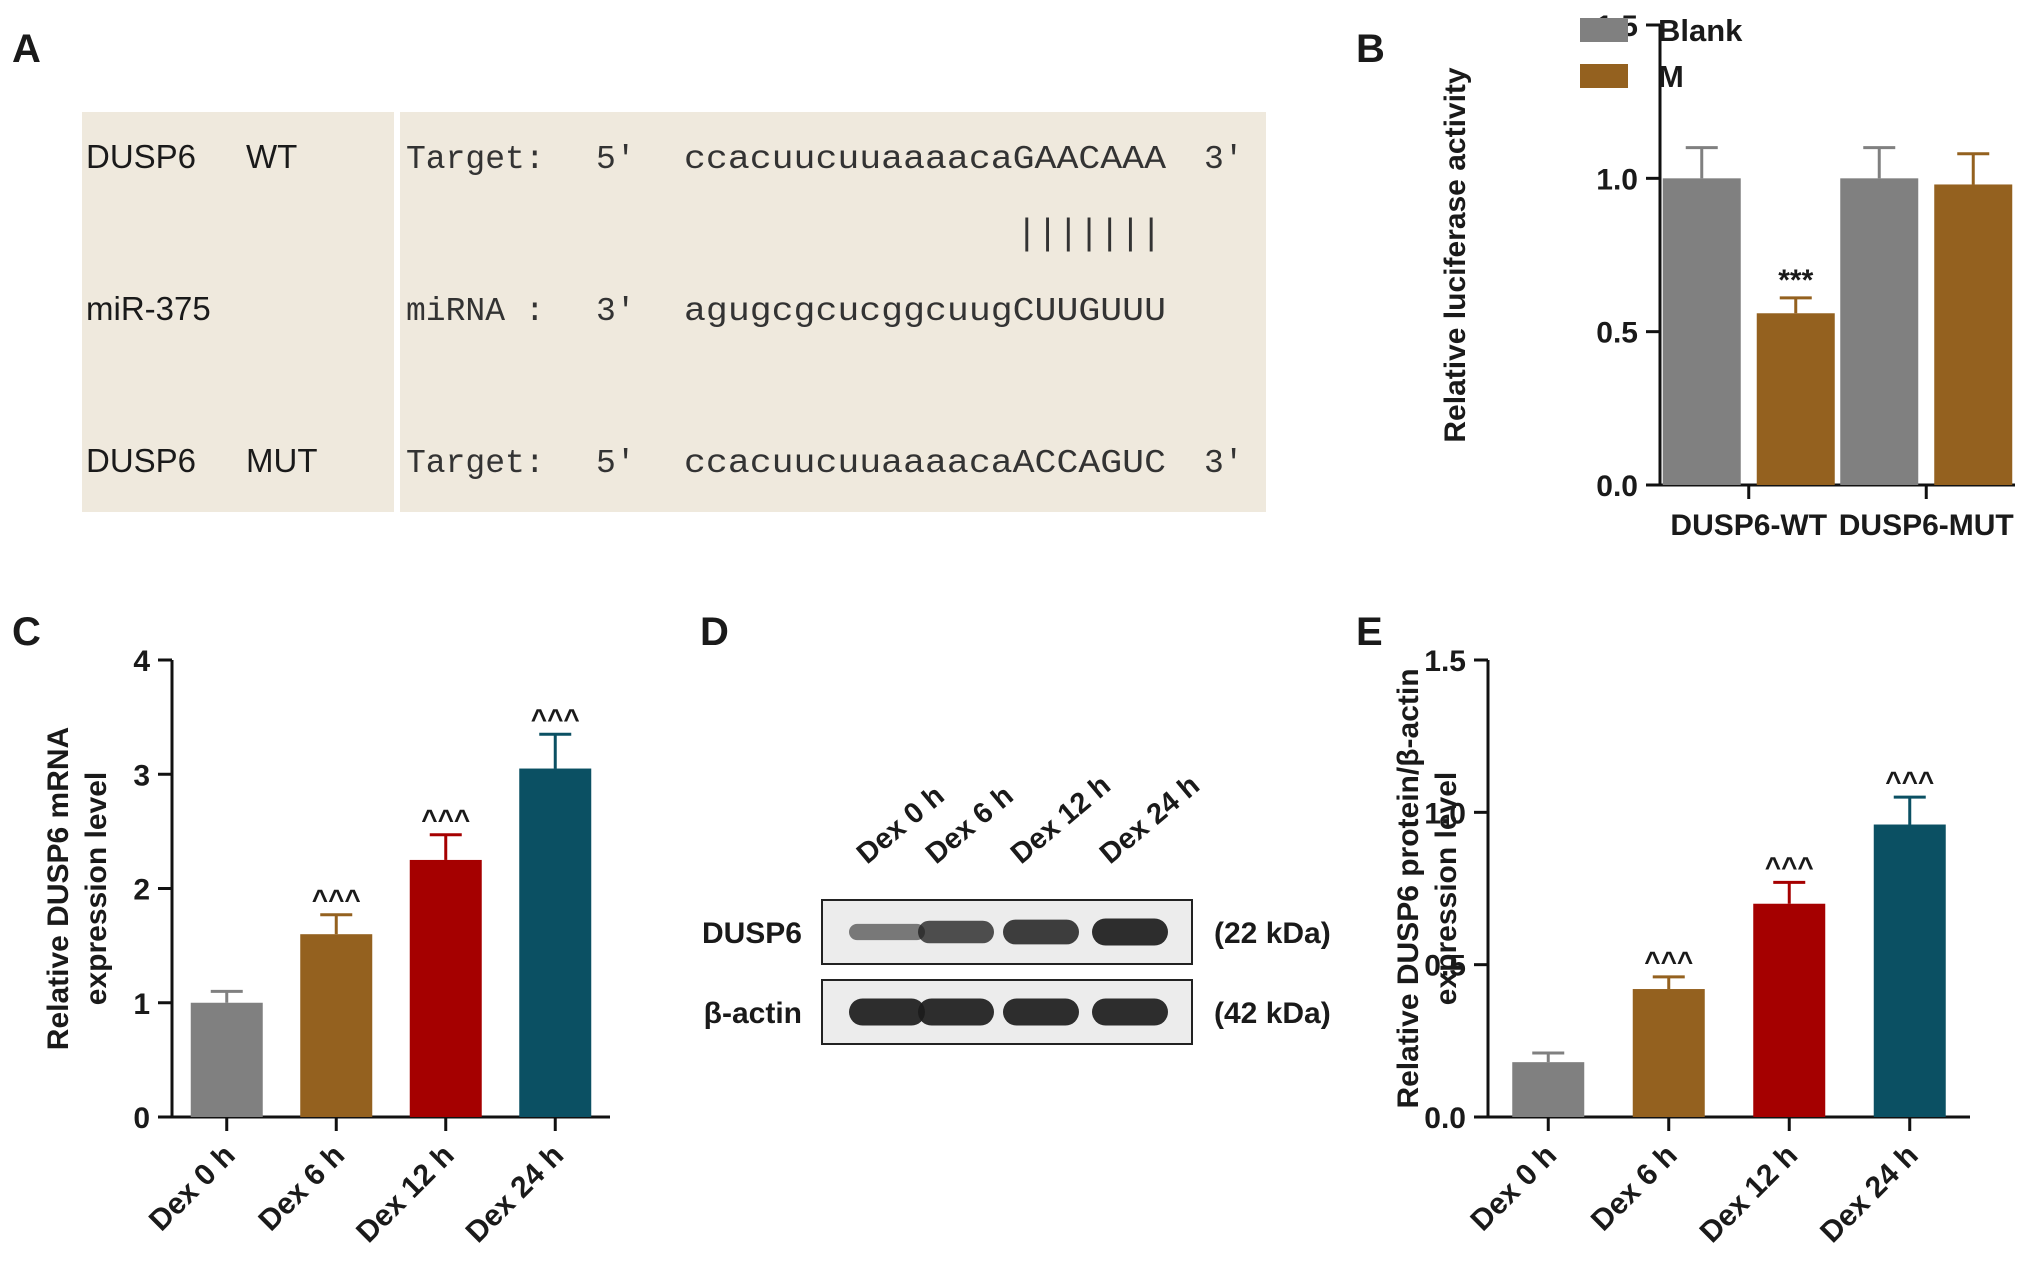 The height and width of the screenshot is (1279, 2031). What do you see at coordinates (141, 775) in the screenshot?
I see `y-tick-label: 3` at bounding box center [141, 775].